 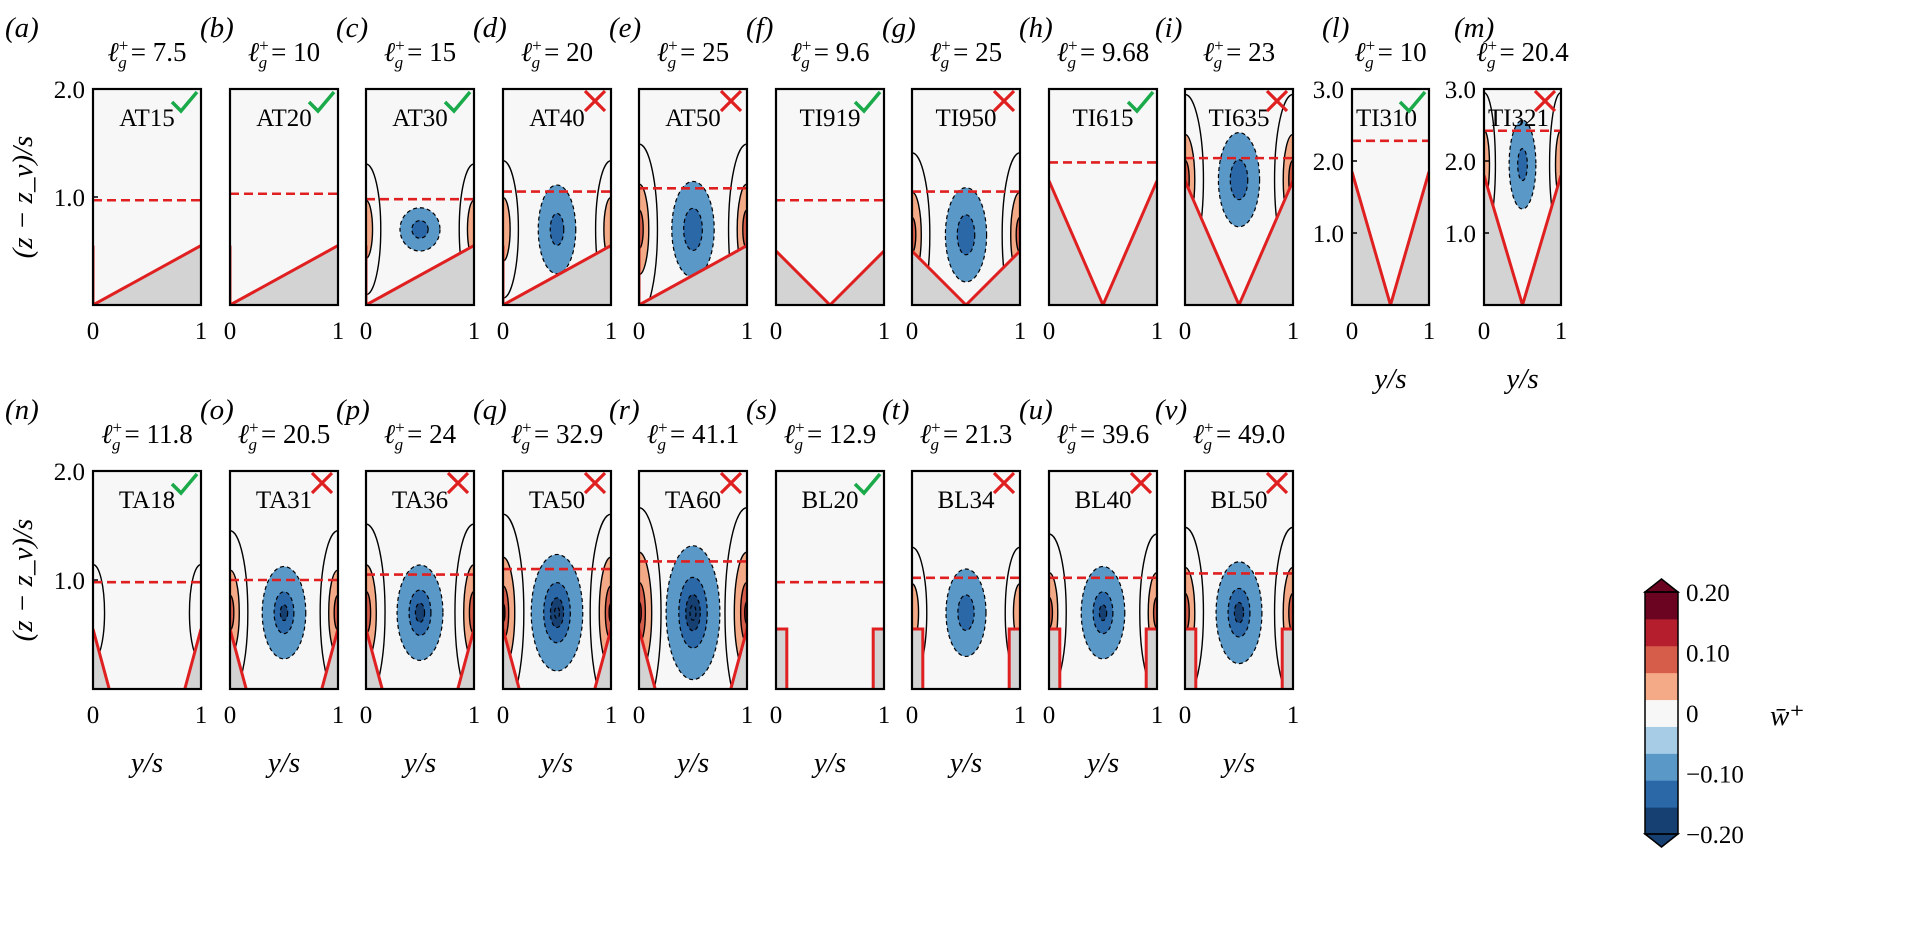 I want to click on panel-label: (i), so click(x=1168, y=28).